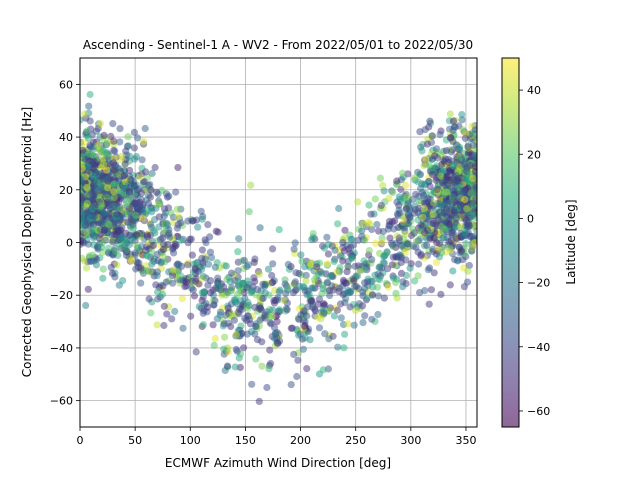  Describe the element at coordinates (276, 437) in the screenshot. I see `x-axis-ticks: 0 50 100 150 200 250 300 350` at that location.